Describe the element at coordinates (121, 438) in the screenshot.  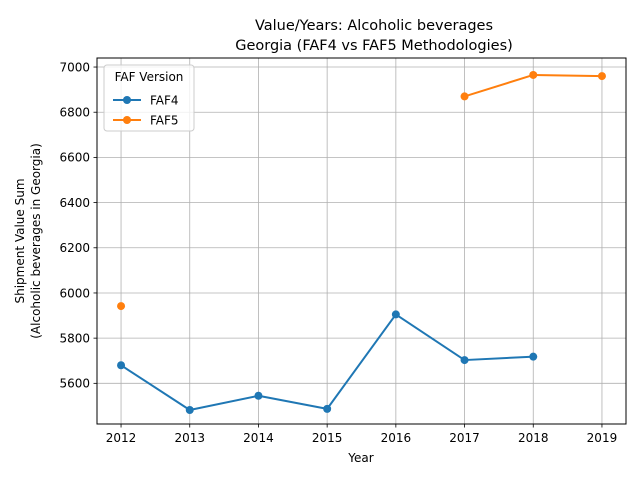
I see `x-tick-label: 2012` at that location.